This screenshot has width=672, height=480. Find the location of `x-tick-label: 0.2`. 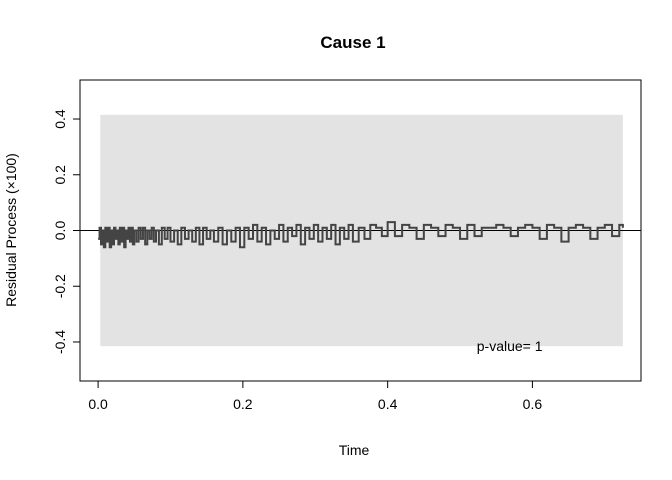

x-tick-label: 0.2 is located at coordinates (243, 404).